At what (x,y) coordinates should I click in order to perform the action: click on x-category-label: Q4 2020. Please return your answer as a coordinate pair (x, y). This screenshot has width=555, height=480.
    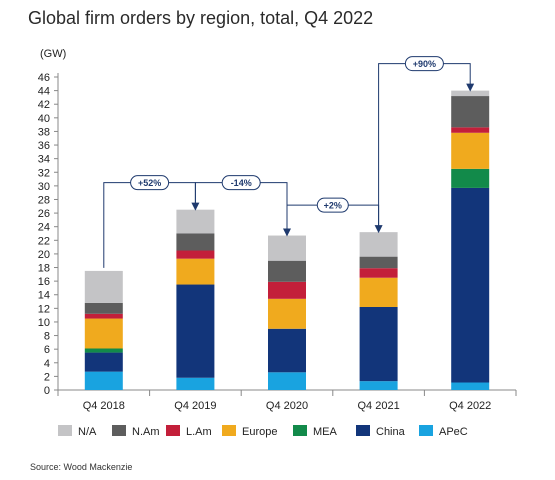
    Looking at the image, I should click on (287, 406).